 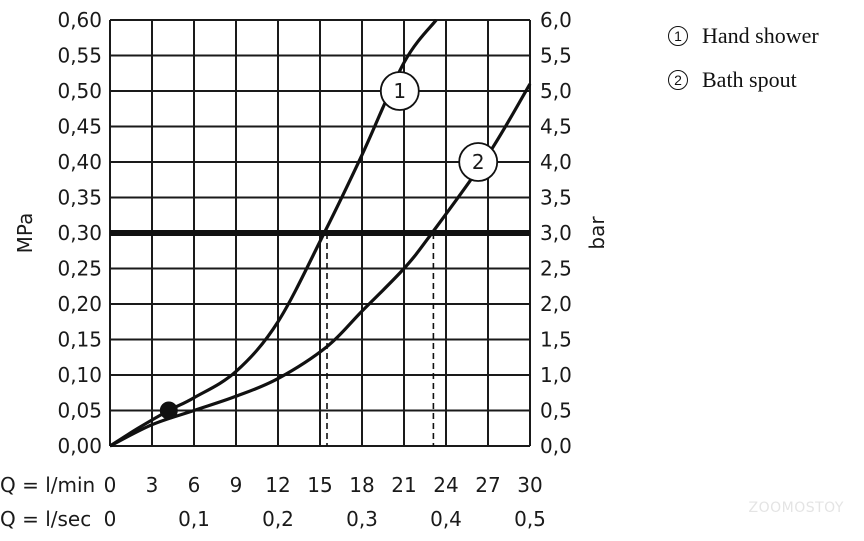 What do you see at coordinates (79, 304) in the screenshot?
I see `y-left-tick-label: 0,20` at bounding box center [79, 304].